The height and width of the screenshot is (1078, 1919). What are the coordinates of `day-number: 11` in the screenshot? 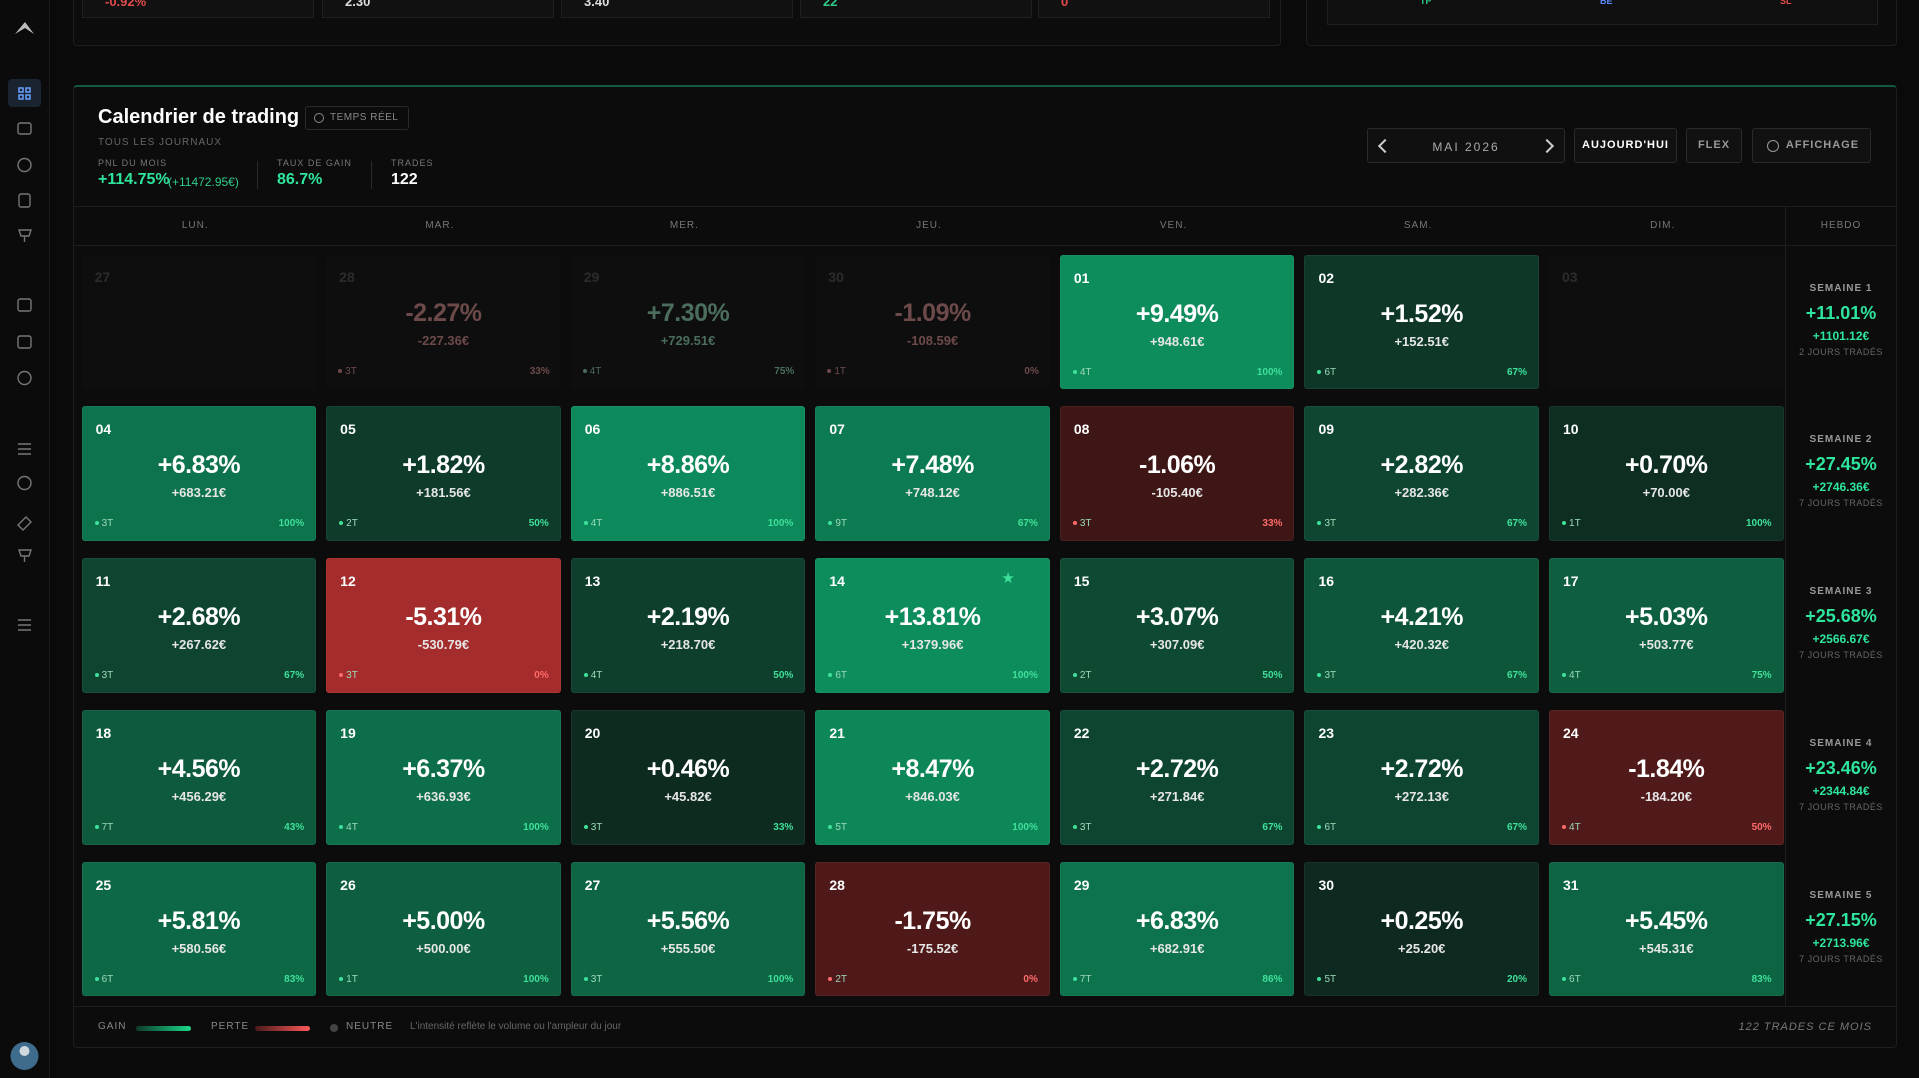 It's located at (103, 581).